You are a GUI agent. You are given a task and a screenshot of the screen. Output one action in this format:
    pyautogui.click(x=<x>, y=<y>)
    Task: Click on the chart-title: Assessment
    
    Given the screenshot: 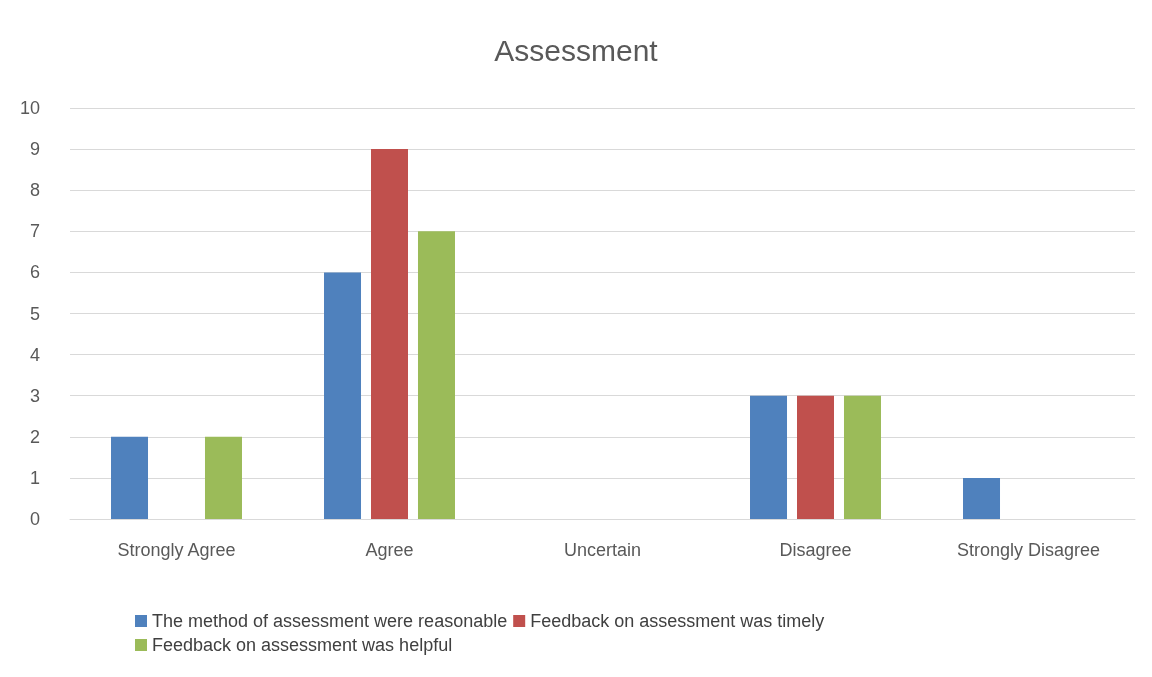 What is the action you would take?
    pyautogui.click(x=576, y=50)
    